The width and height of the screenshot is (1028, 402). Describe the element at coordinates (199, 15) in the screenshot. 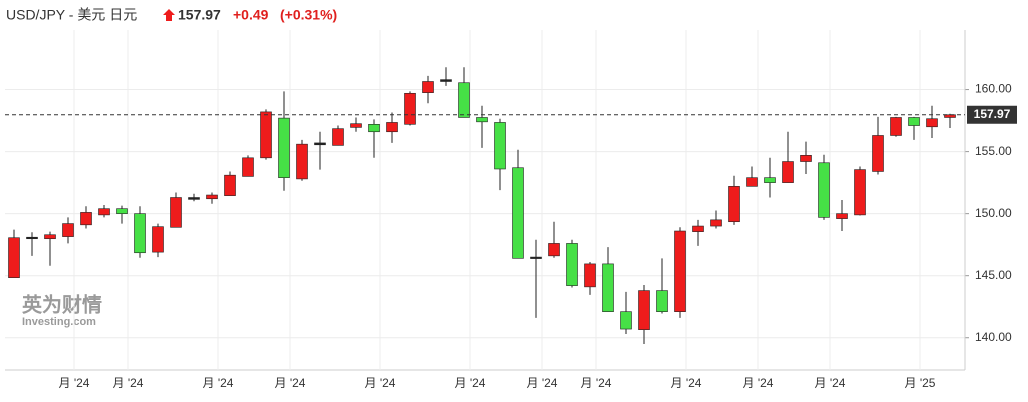

I see `last-price: 157.97` at that location.